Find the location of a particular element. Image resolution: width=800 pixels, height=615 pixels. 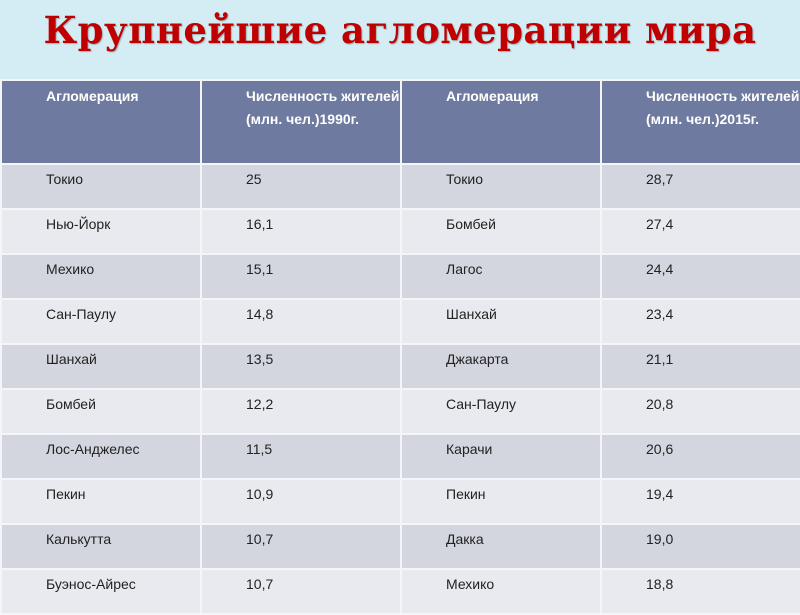

population-2015-cell: 28,7 is located at coordinates (700, 186).